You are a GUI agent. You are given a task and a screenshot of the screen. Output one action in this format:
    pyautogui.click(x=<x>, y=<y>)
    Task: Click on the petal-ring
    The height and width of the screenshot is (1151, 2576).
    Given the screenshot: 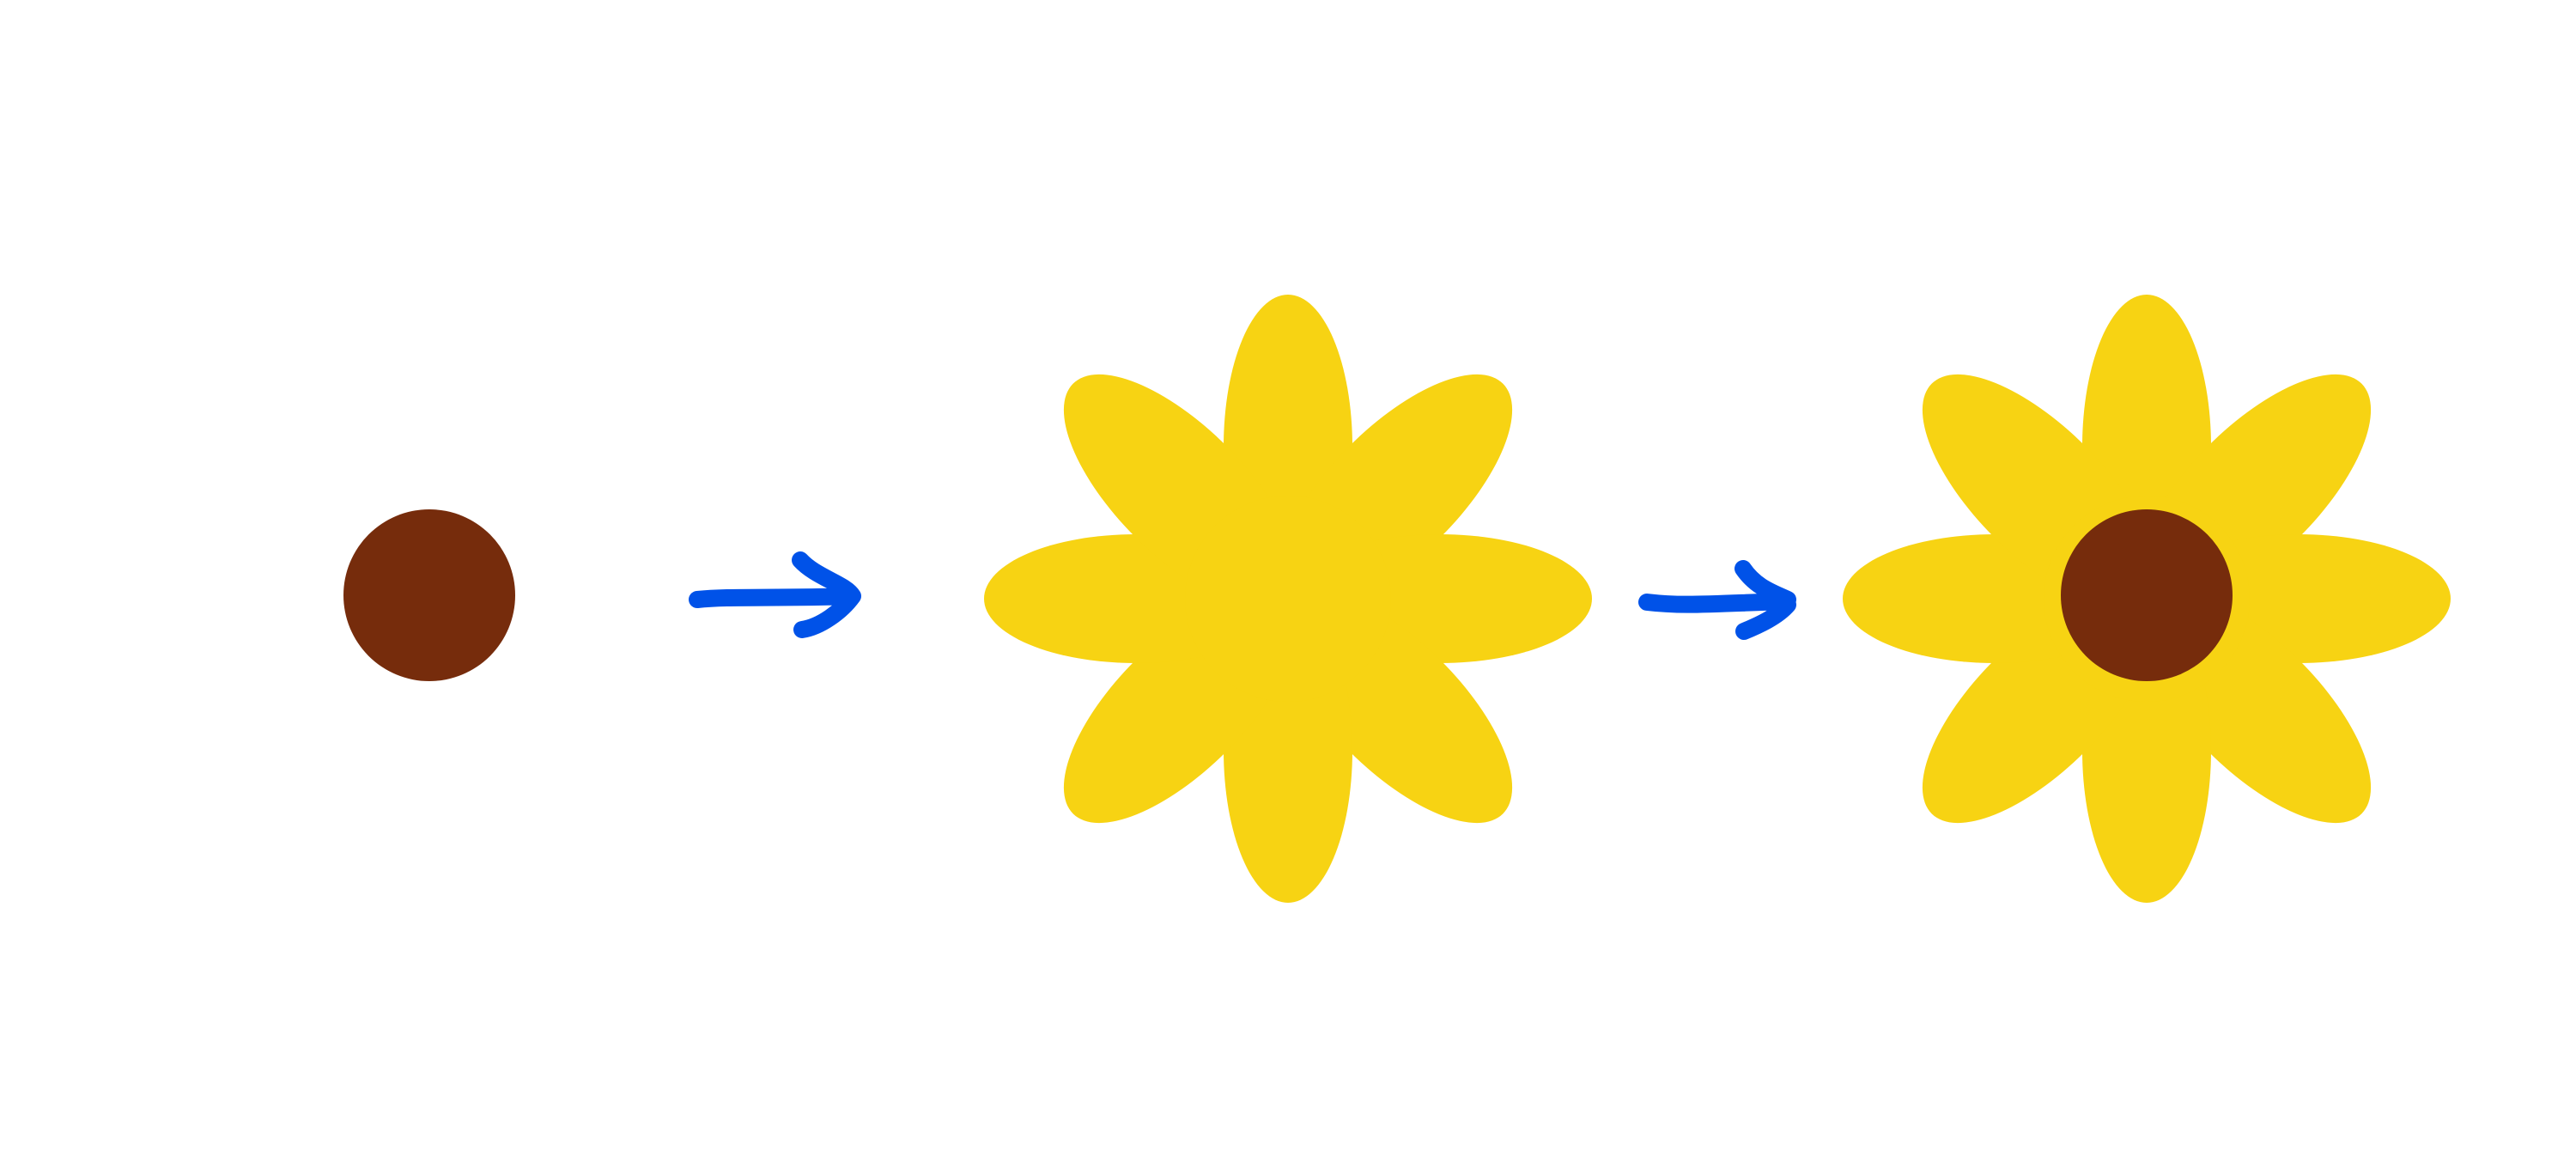 What is the action you would take?
    pyautogui.click(x=1288, y=599)
    